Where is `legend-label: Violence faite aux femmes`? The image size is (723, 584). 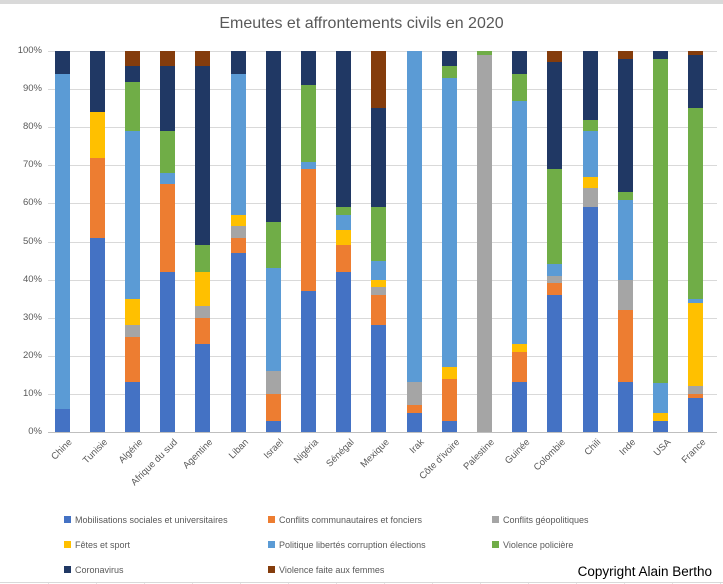
legend-label: Violence faite aux femmes is located at coordinates (332, 569).